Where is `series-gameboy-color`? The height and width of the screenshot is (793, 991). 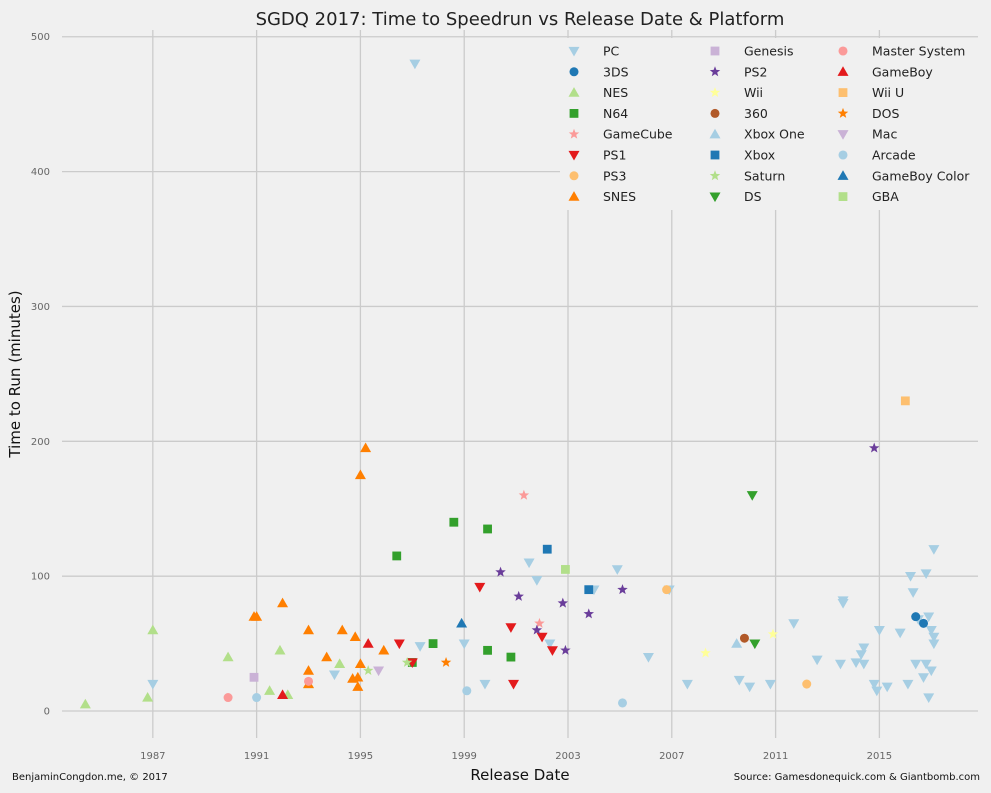
series-gameboy-color is located at coordinates (462, 622).